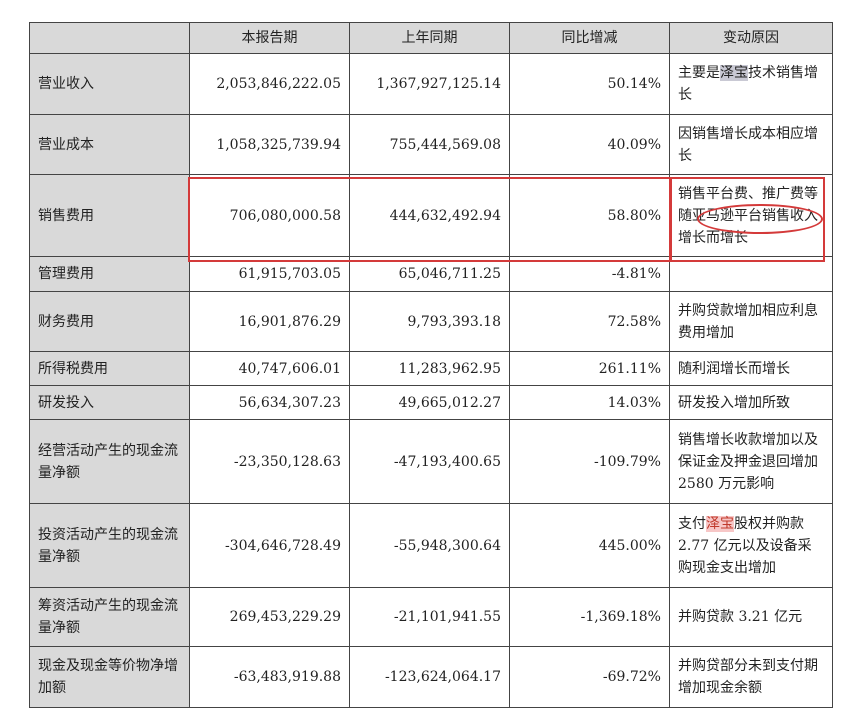 Image resolution: width=860 pixels, height=721 pixels. What do you see at coordinates (740, 617) in the screenshot?
I see `reason-text: 并购贷款 3.21 亿元` at bounding box center [740, 617].